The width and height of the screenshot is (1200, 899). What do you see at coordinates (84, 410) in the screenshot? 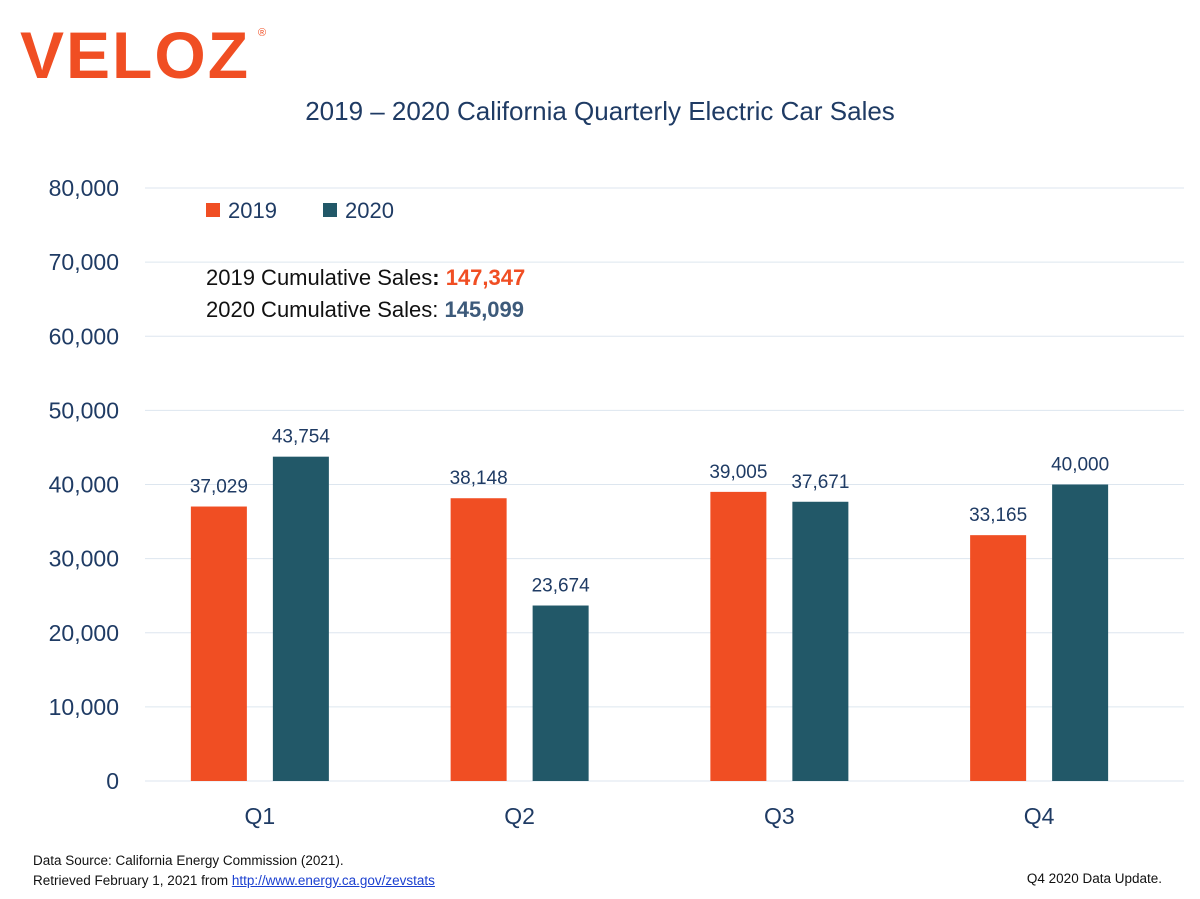
I see `y-tick-label: 50,000` at bounding box center [84, 410].